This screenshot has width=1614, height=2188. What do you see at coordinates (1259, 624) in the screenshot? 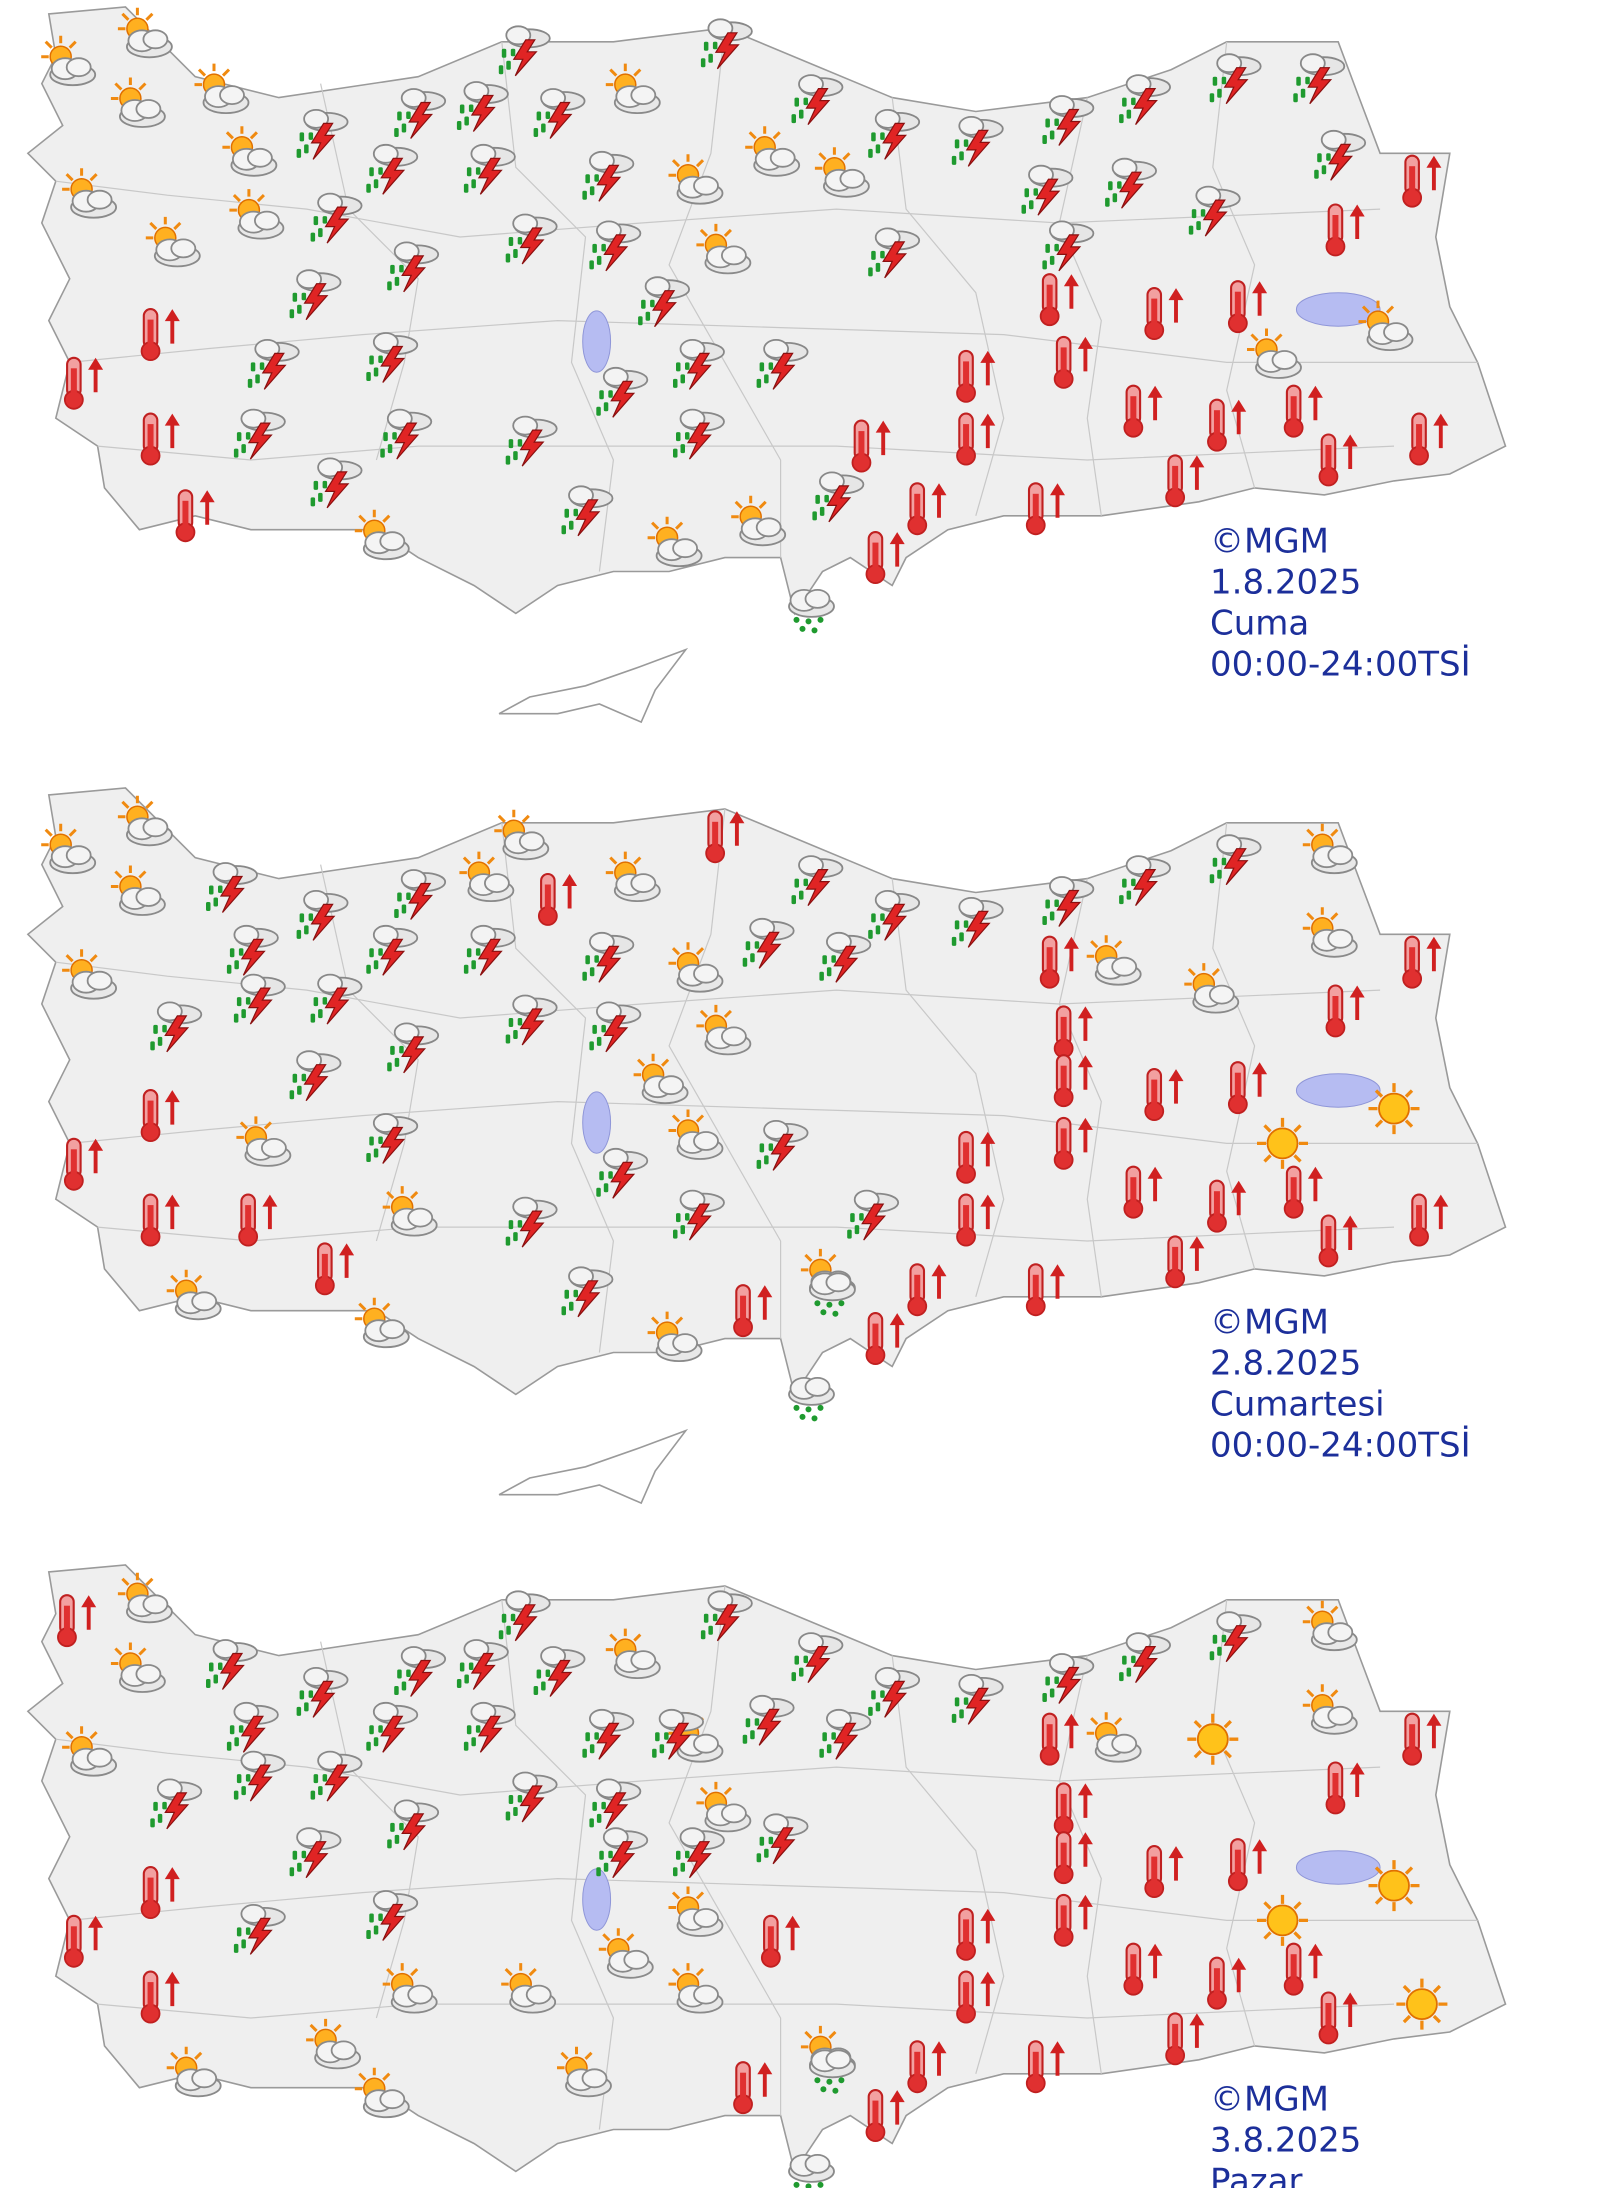
I see `map-caption: Cuma` at bounding box center [1259, 624].